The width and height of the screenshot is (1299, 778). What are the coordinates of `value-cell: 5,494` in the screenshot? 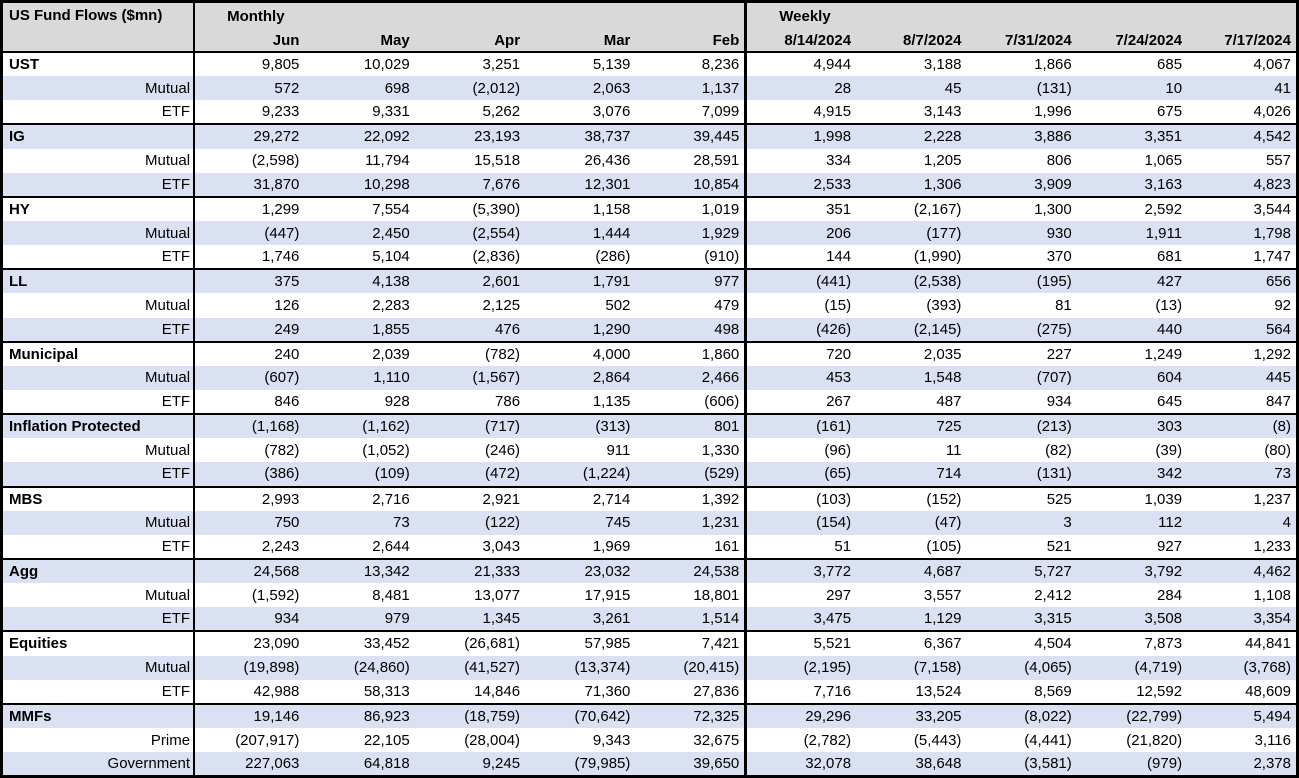 It's located at (1242, 715).